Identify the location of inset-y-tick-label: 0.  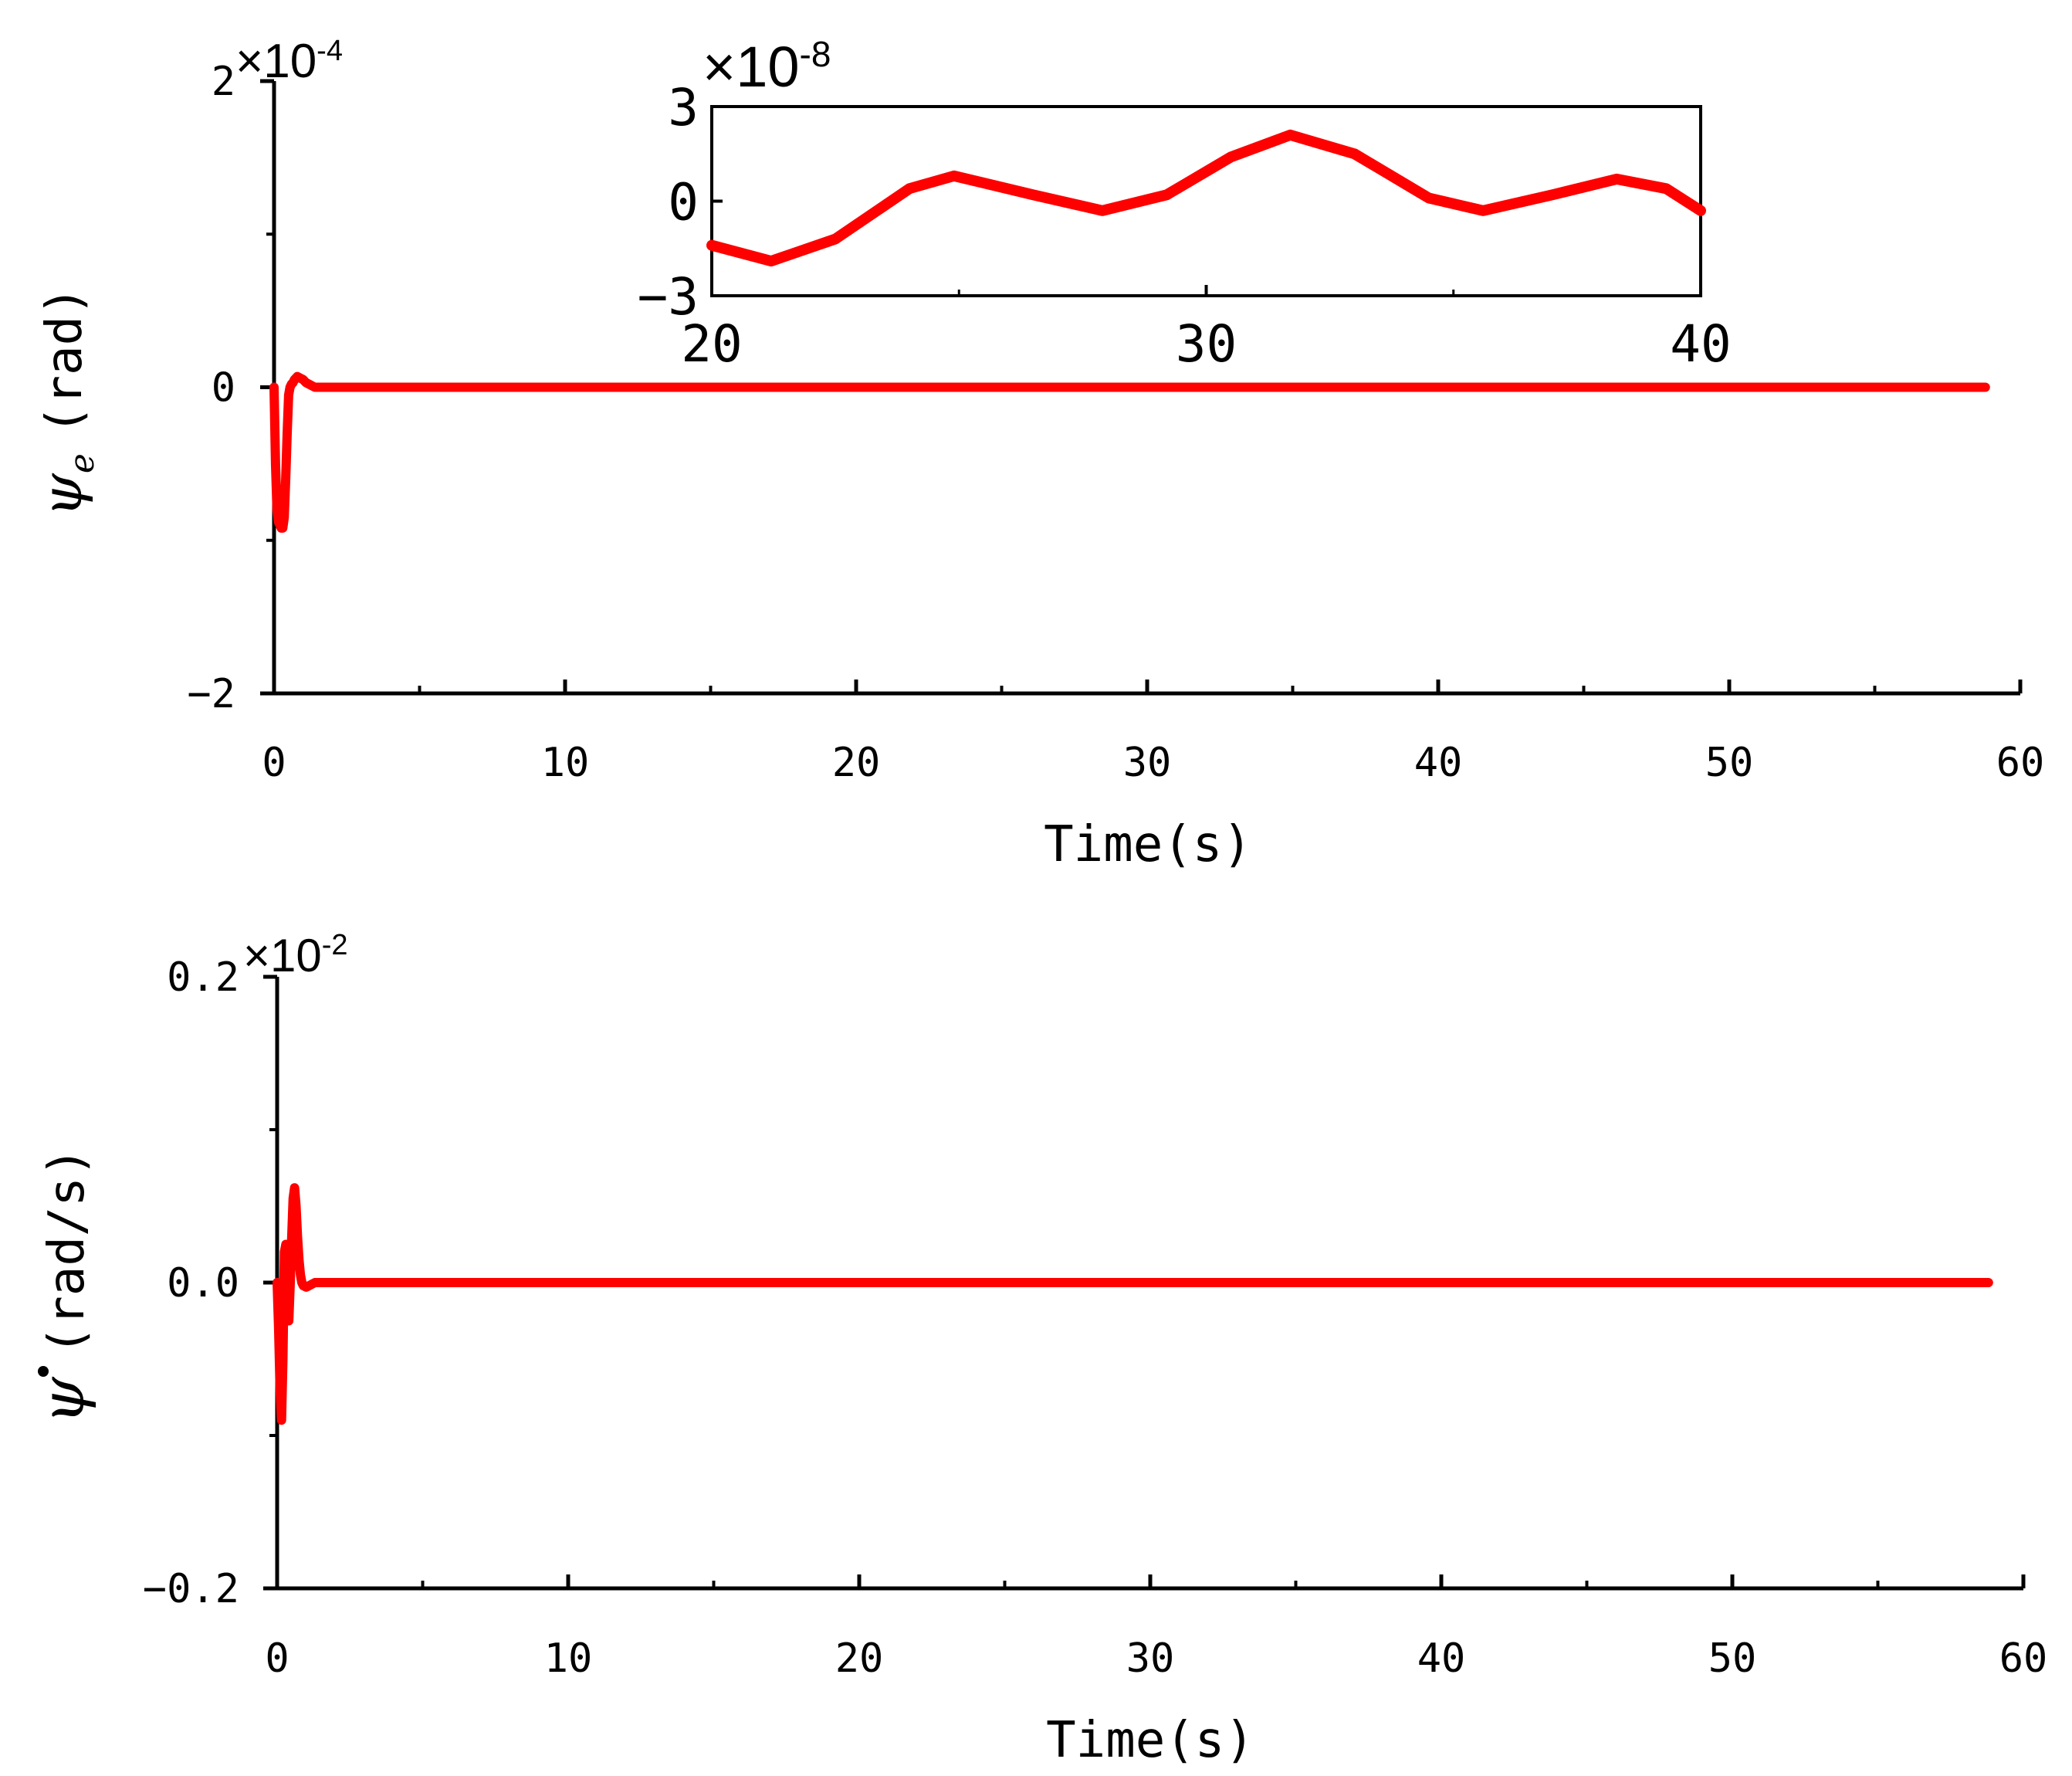
(683, 202).